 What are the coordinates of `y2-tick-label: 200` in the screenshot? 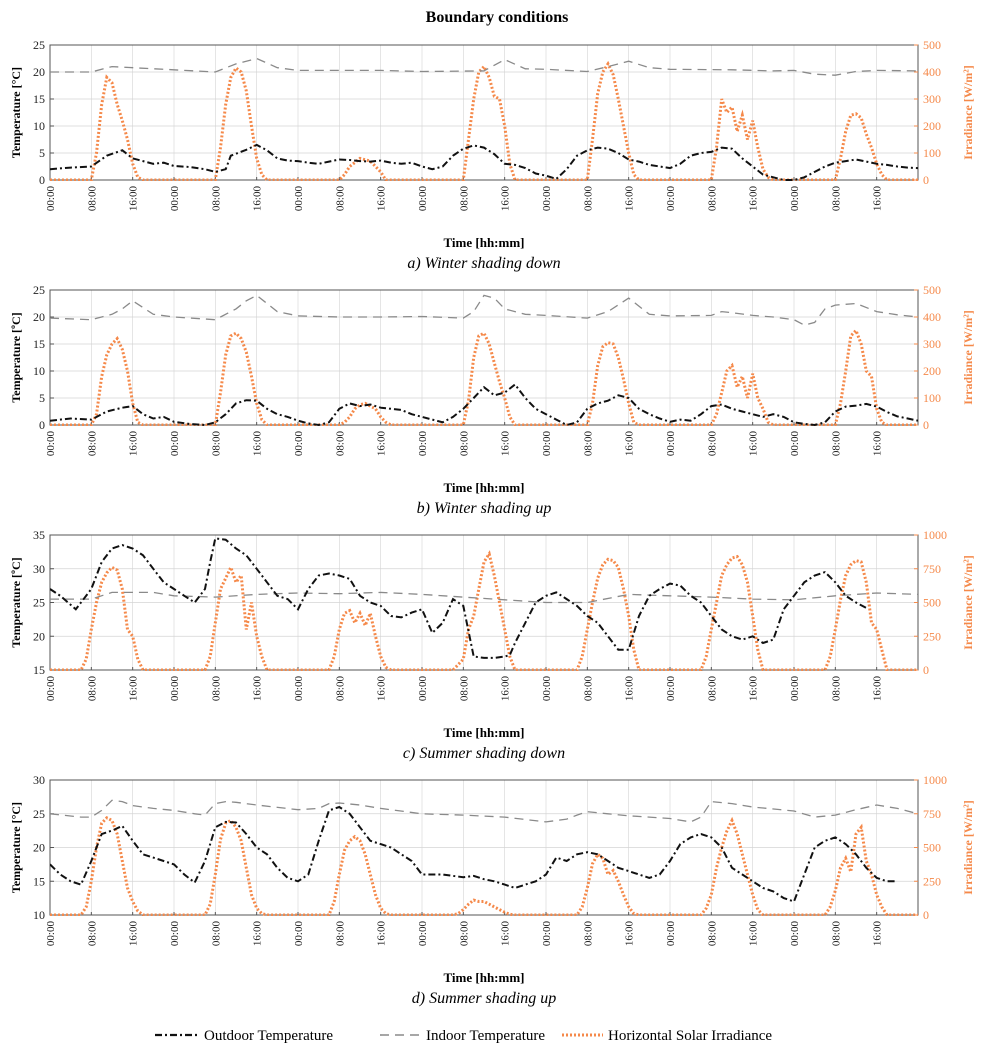 It's located at (932, 371).